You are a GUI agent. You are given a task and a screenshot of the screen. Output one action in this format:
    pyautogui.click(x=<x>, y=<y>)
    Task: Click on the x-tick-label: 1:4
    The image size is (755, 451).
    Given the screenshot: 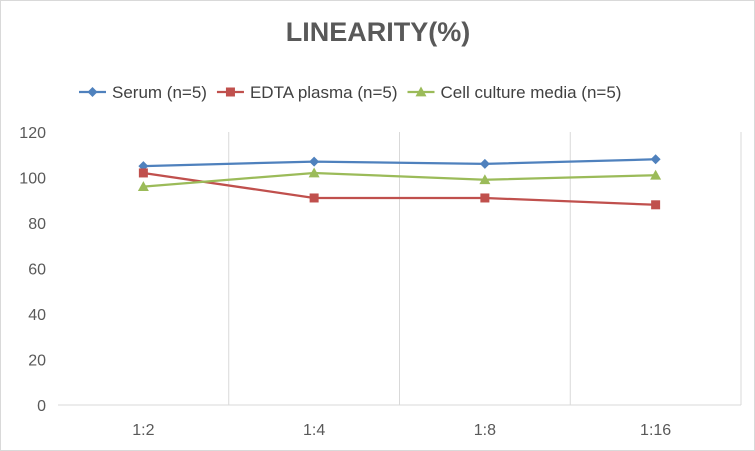 What is the action you would take?
    pyautogui.click(x=314, y=430)
    